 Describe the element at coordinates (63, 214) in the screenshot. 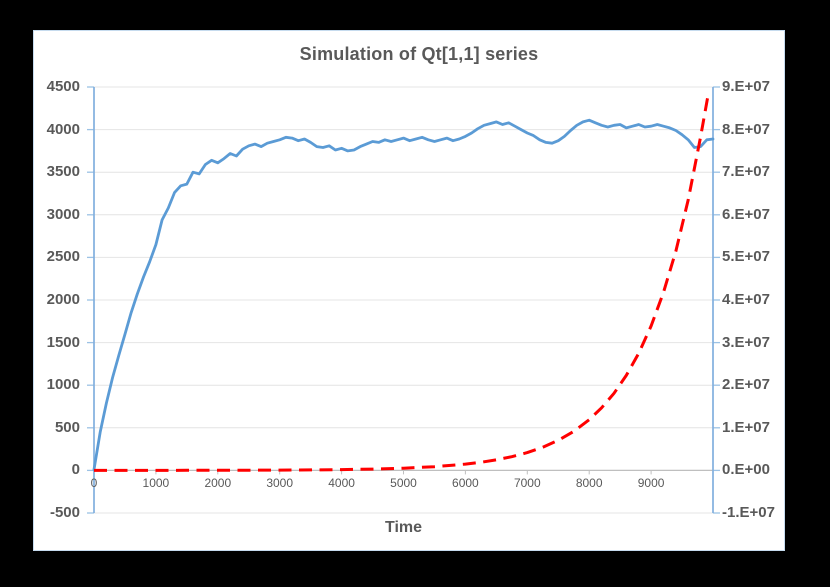

I see `y-left-tick-label: 3000` at that location.